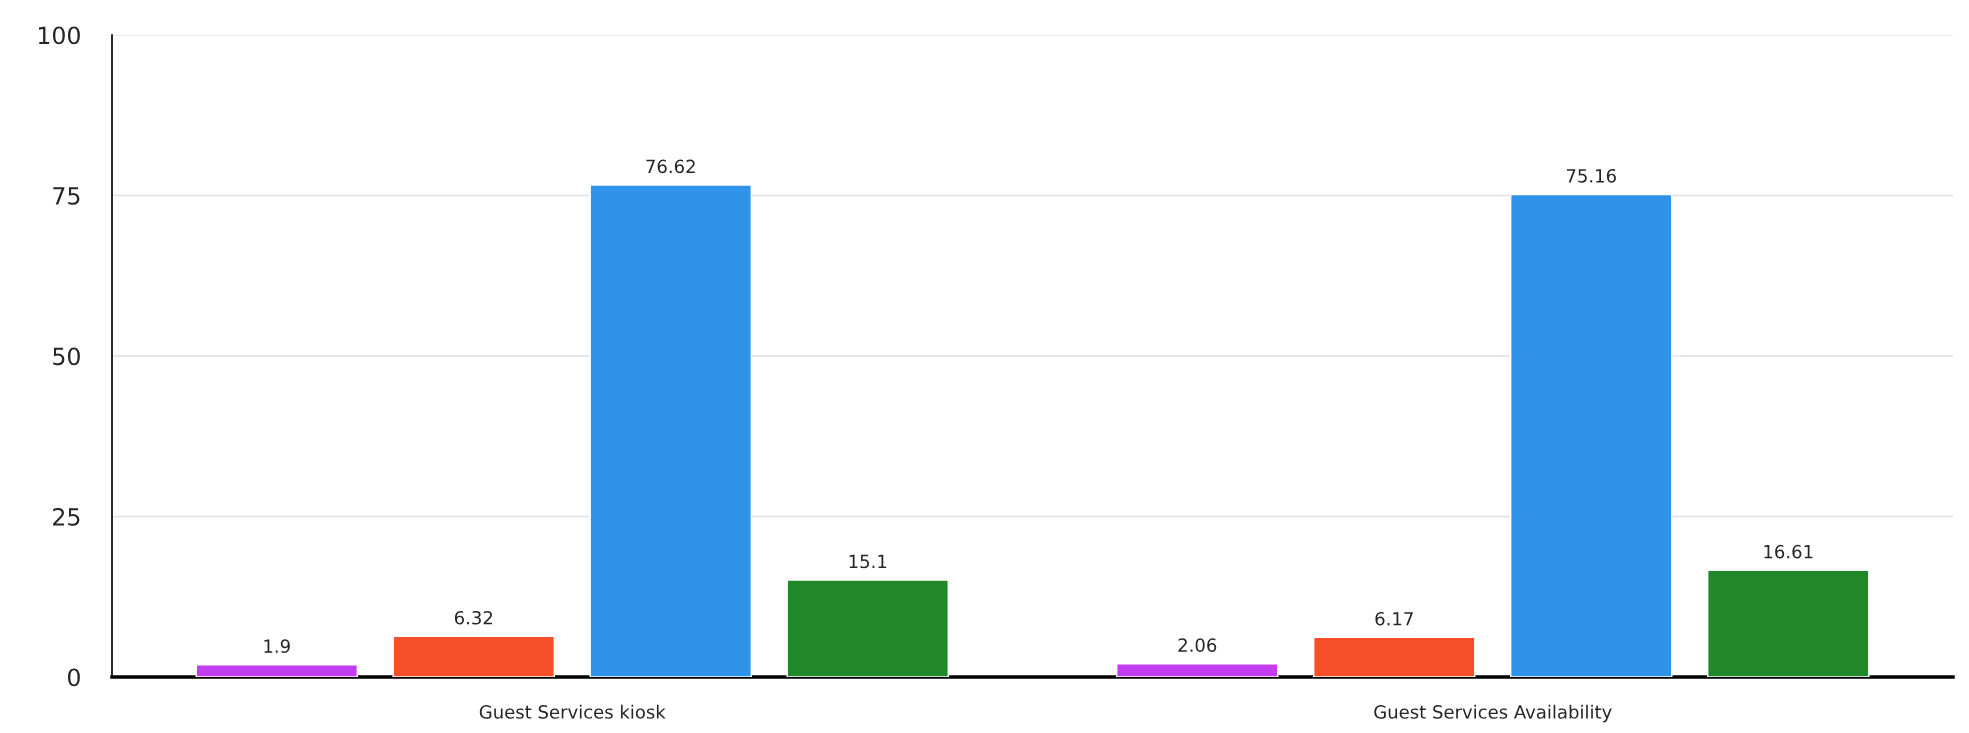 The width and height of the screenshot is (1969, 733). What do you see at coordinates (868, 561) in the screenshot?
I see `data-label: 15.1` at bounding box center [868, 561].